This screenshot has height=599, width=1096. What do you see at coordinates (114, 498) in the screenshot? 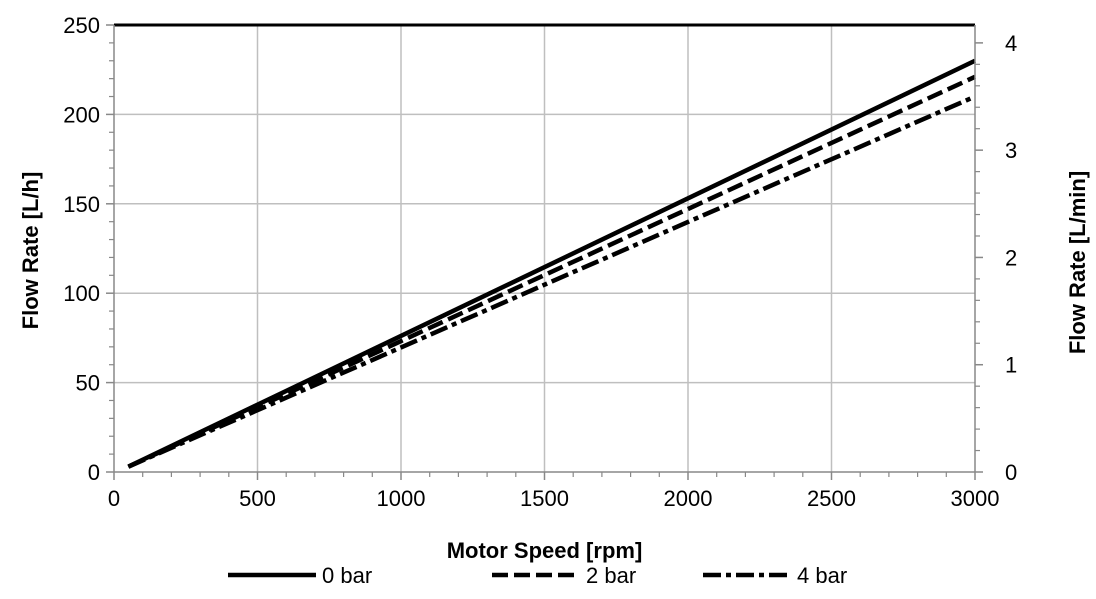
I see `x-tick-label: 0` at bounding box center [114, 498].